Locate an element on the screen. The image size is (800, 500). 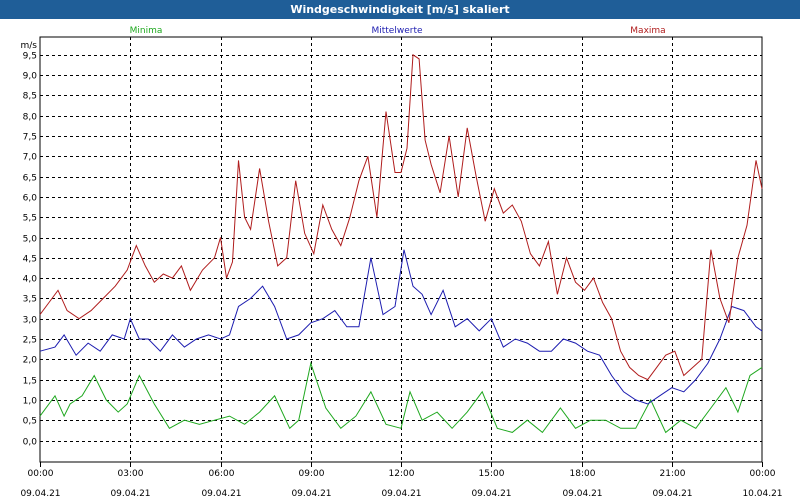
series-line-minima is located at coordinates (401, 397).